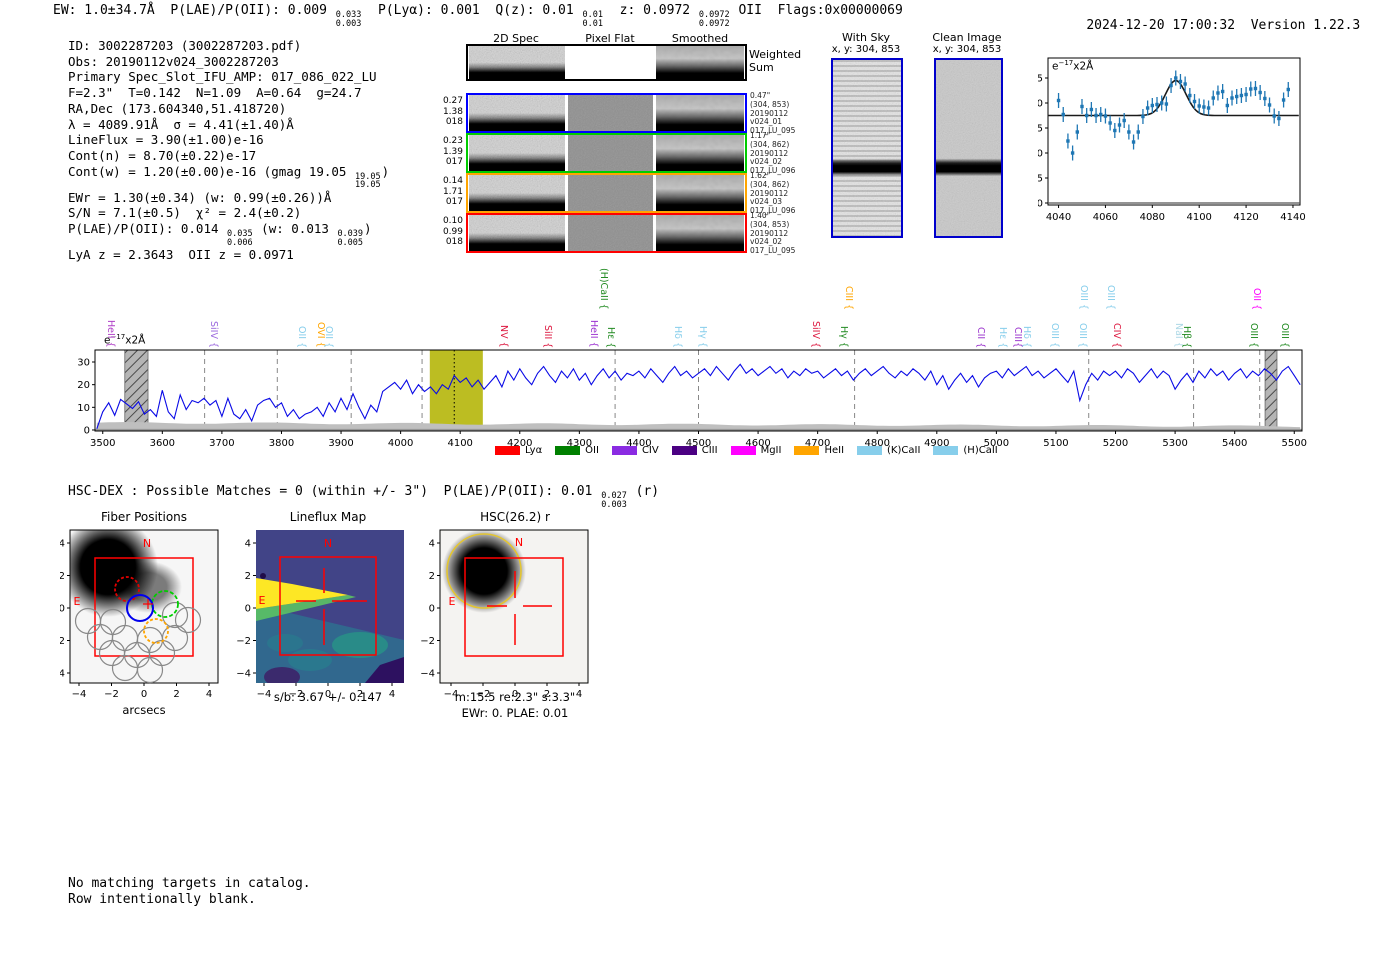  I want to click on legend-item: CIV, so click(635, 450).